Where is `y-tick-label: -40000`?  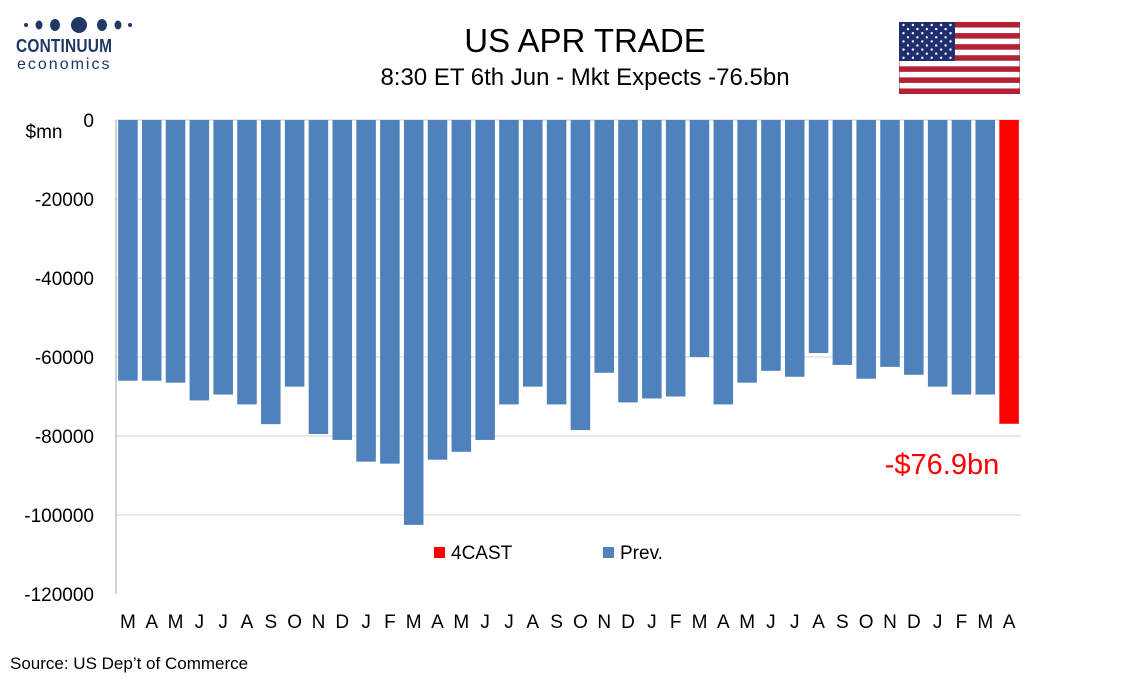
y-tick-label: -40000 is located at coordinates (64, 279).